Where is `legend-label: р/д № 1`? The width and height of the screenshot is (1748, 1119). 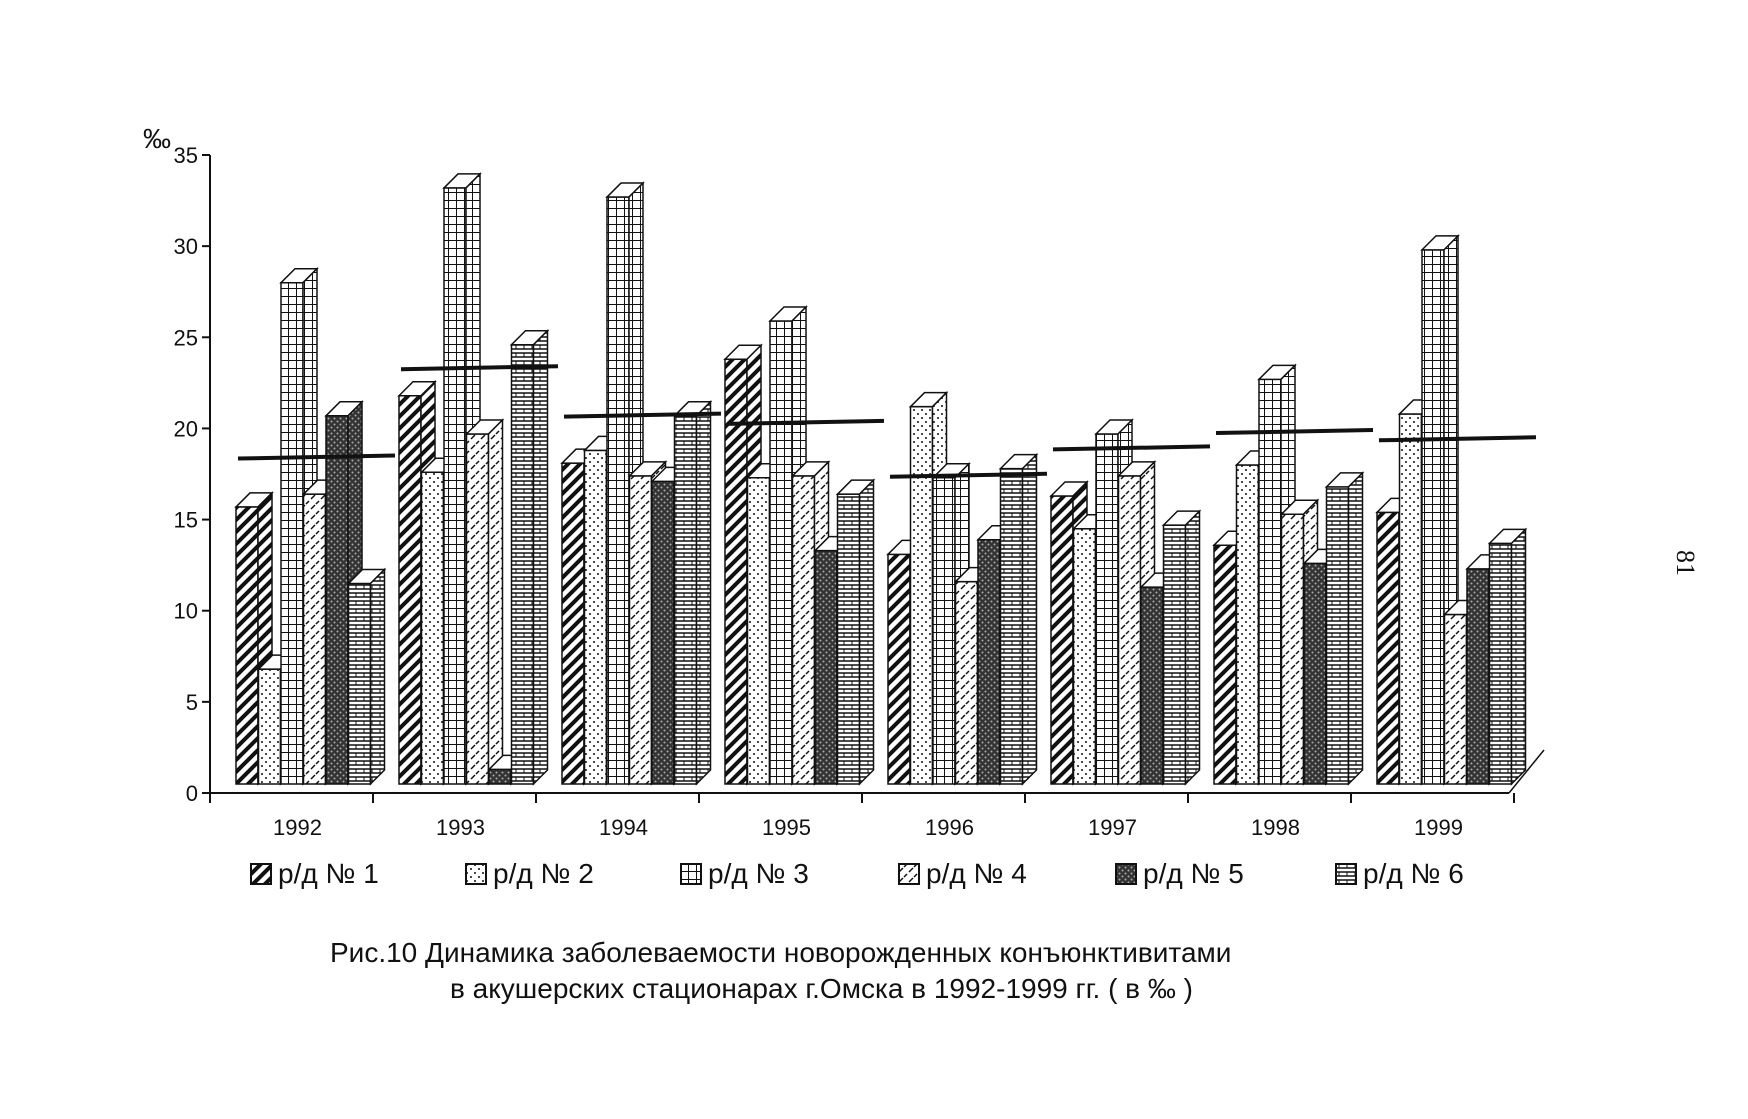
legend-label: р/д № 1 is located at coordinates (328, 873).